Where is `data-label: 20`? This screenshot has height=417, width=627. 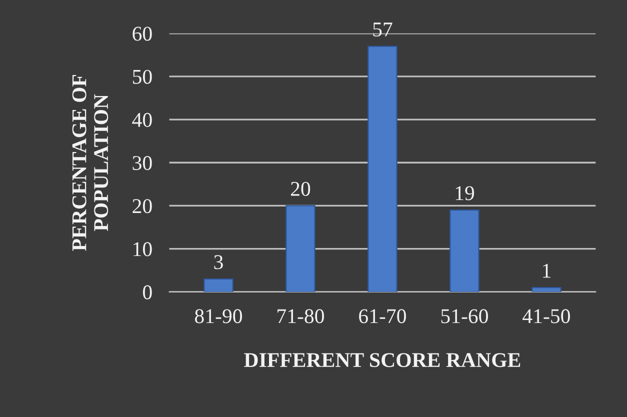 data-label: 20 is located at coordinates (300, 189).